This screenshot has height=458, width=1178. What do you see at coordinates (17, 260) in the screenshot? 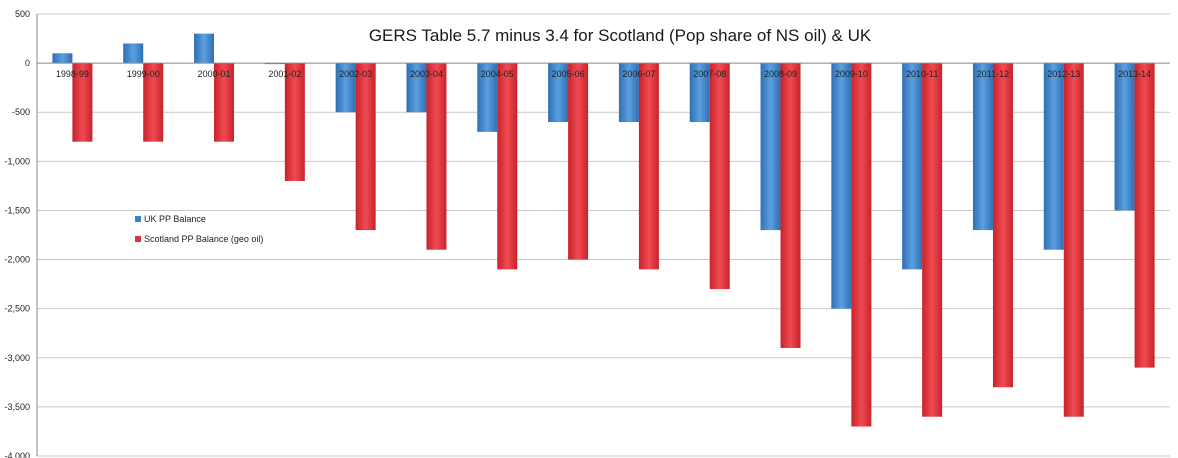
I see `y-tick-label: -2,000` at bounding box center [17, 260].